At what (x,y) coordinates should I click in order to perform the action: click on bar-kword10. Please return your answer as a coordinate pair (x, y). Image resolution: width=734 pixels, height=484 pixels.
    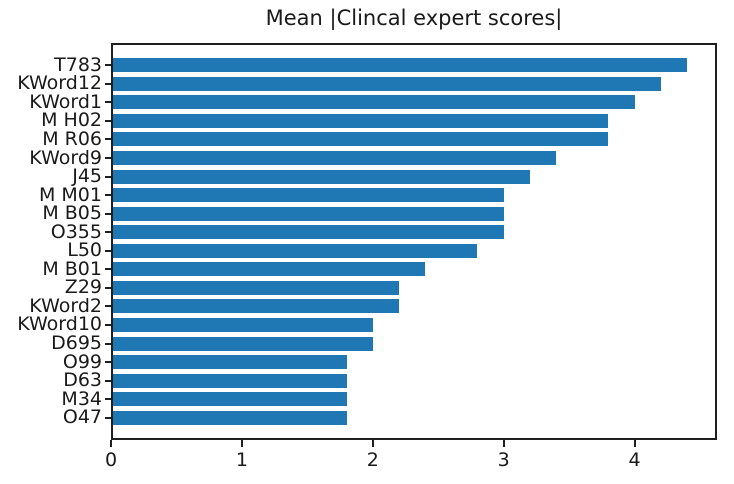
    Looking at the image, I should click on (243, 324).